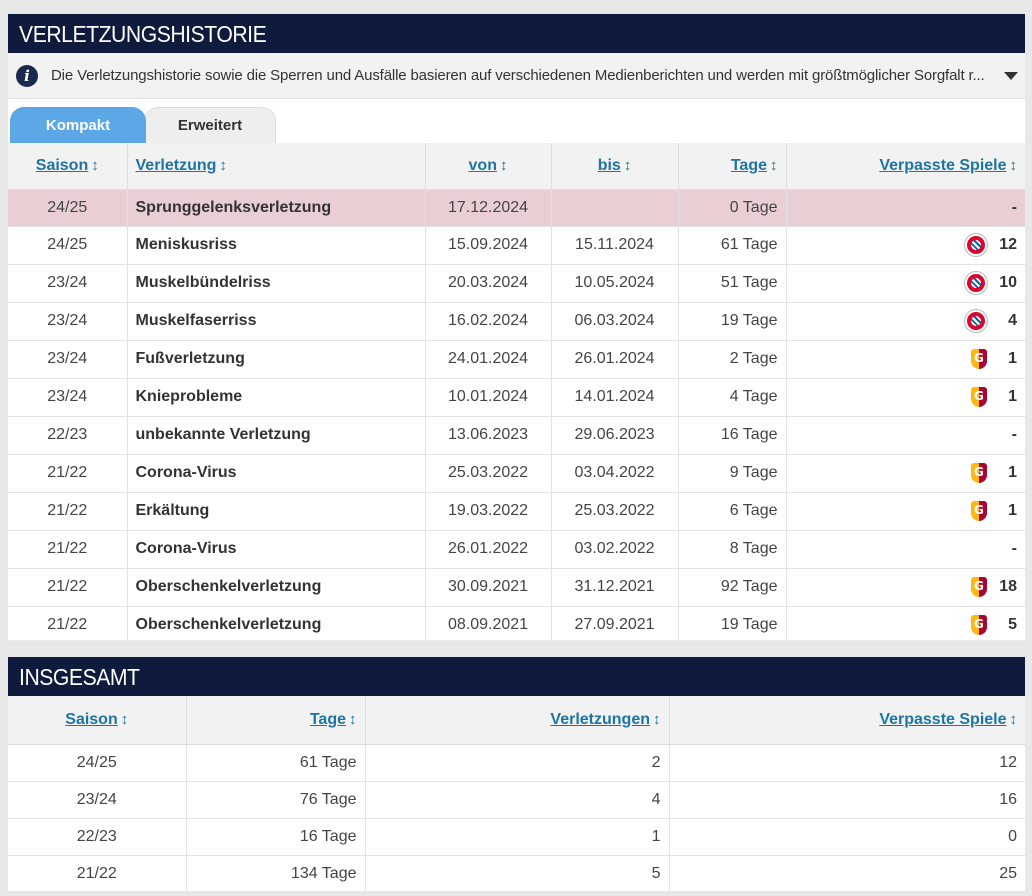  Describe the element at coordinates (905, 245) in the screenshot. I see `missed-games-cell: 12` at that location.